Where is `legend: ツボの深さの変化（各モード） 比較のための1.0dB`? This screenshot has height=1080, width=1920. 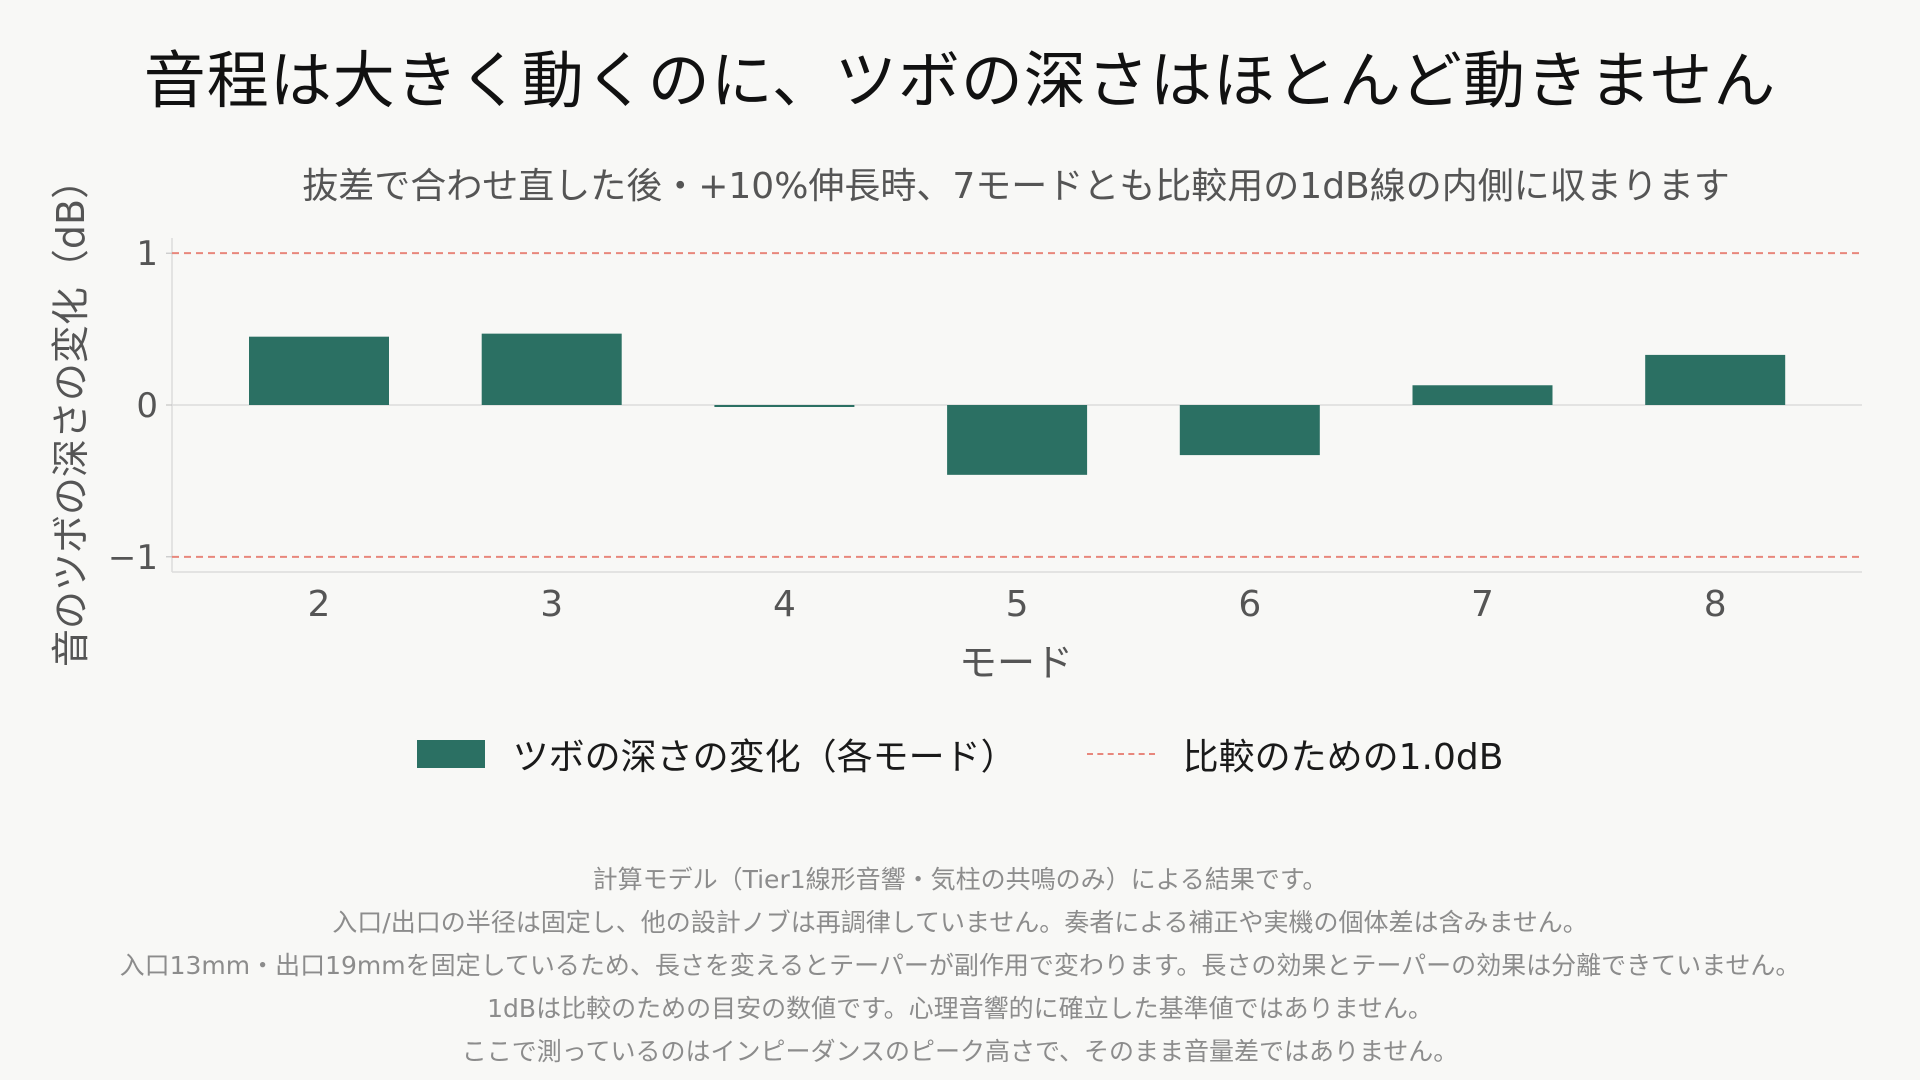 legend: ツボの深さの変化（各モード） 比較のための1.0dB is located at coordinates (960, 754).